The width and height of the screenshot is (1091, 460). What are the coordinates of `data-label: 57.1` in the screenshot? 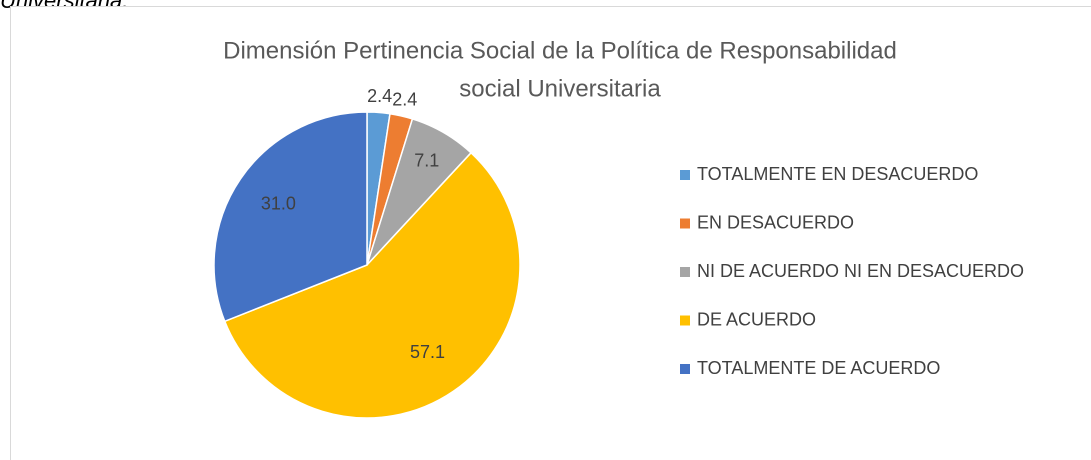 It's located at (427, 352).